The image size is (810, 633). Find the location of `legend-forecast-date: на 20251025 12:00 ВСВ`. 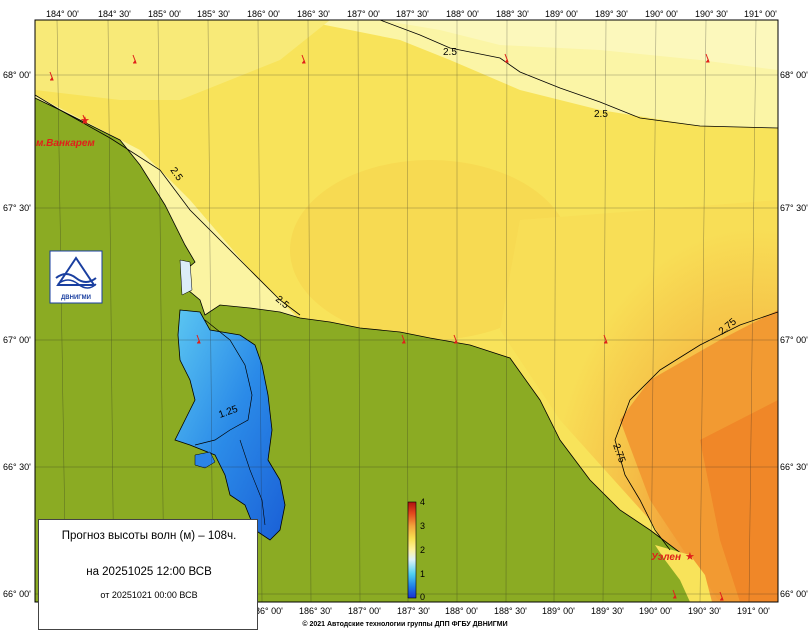

legend-forecast-date: на 20251025 12:00 ВСВ is located at coordinates (149, 572).